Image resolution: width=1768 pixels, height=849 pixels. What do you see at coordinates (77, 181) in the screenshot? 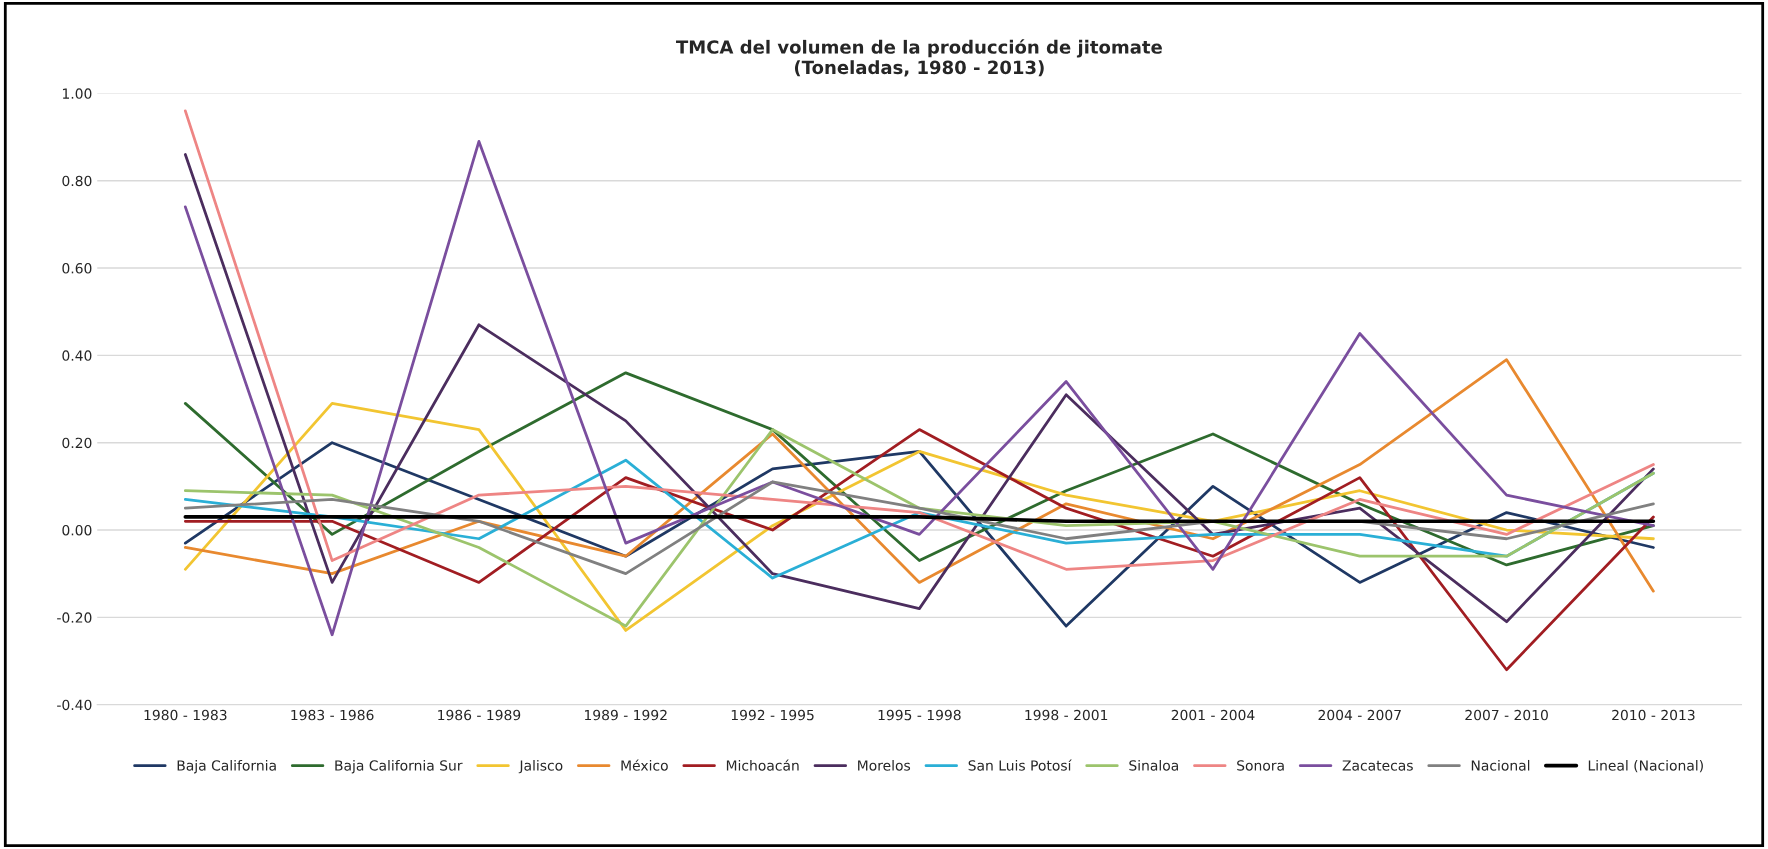
I see `y-tick-label: 0.80` at bounding box center [77, 181].